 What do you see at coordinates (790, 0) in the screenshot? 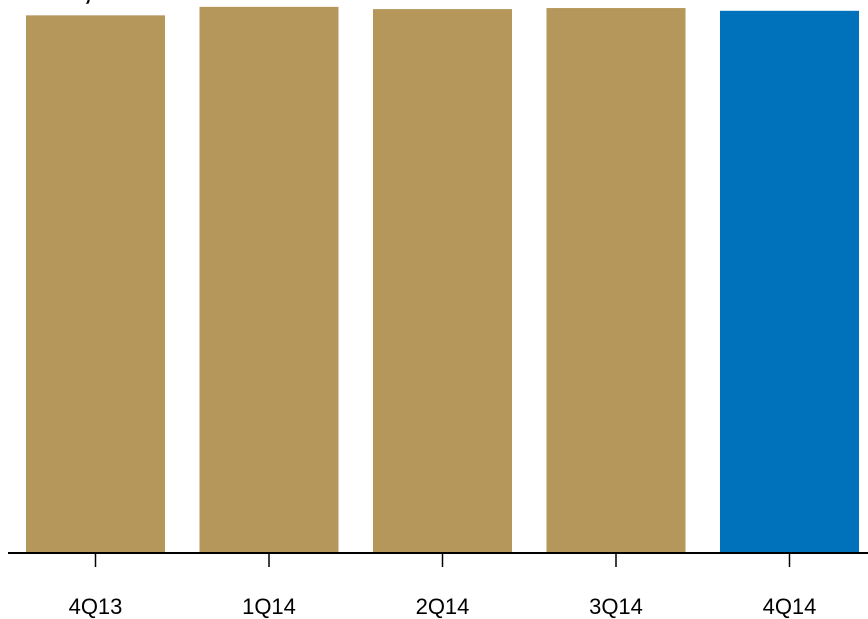
I see `value-label-4q14: 17,109` at bounding box center [790, 0].